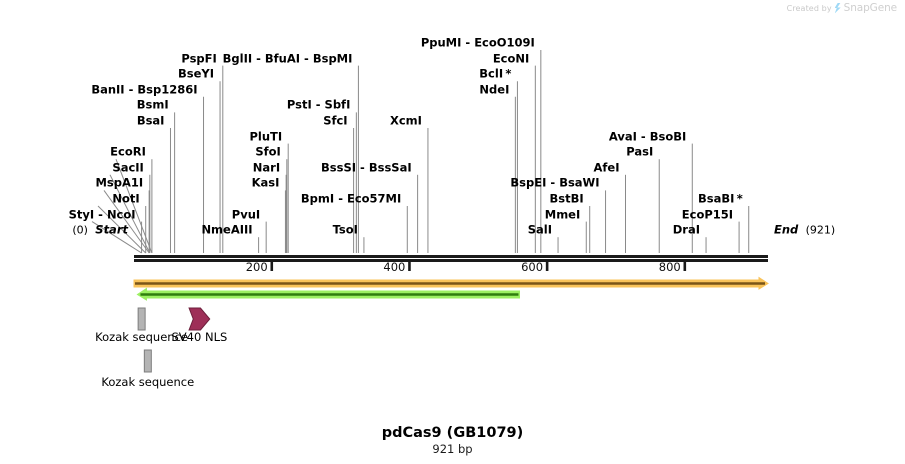 Image resolution: width=905 pixels, height=464 pixels. I want to click on end-terminal-label: End (921), so click(804, 229).